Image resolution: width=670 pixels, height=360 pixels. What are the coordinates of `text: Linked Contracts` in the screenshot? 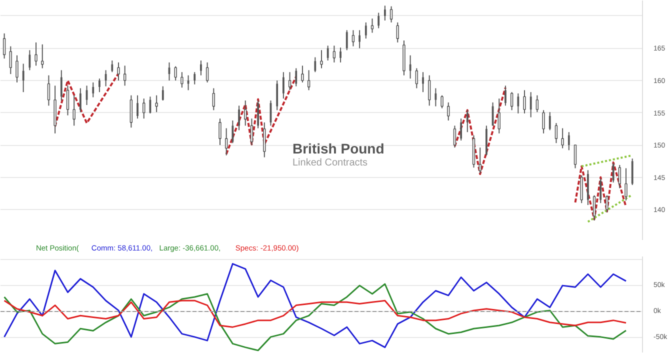 It's located at (330, 163).